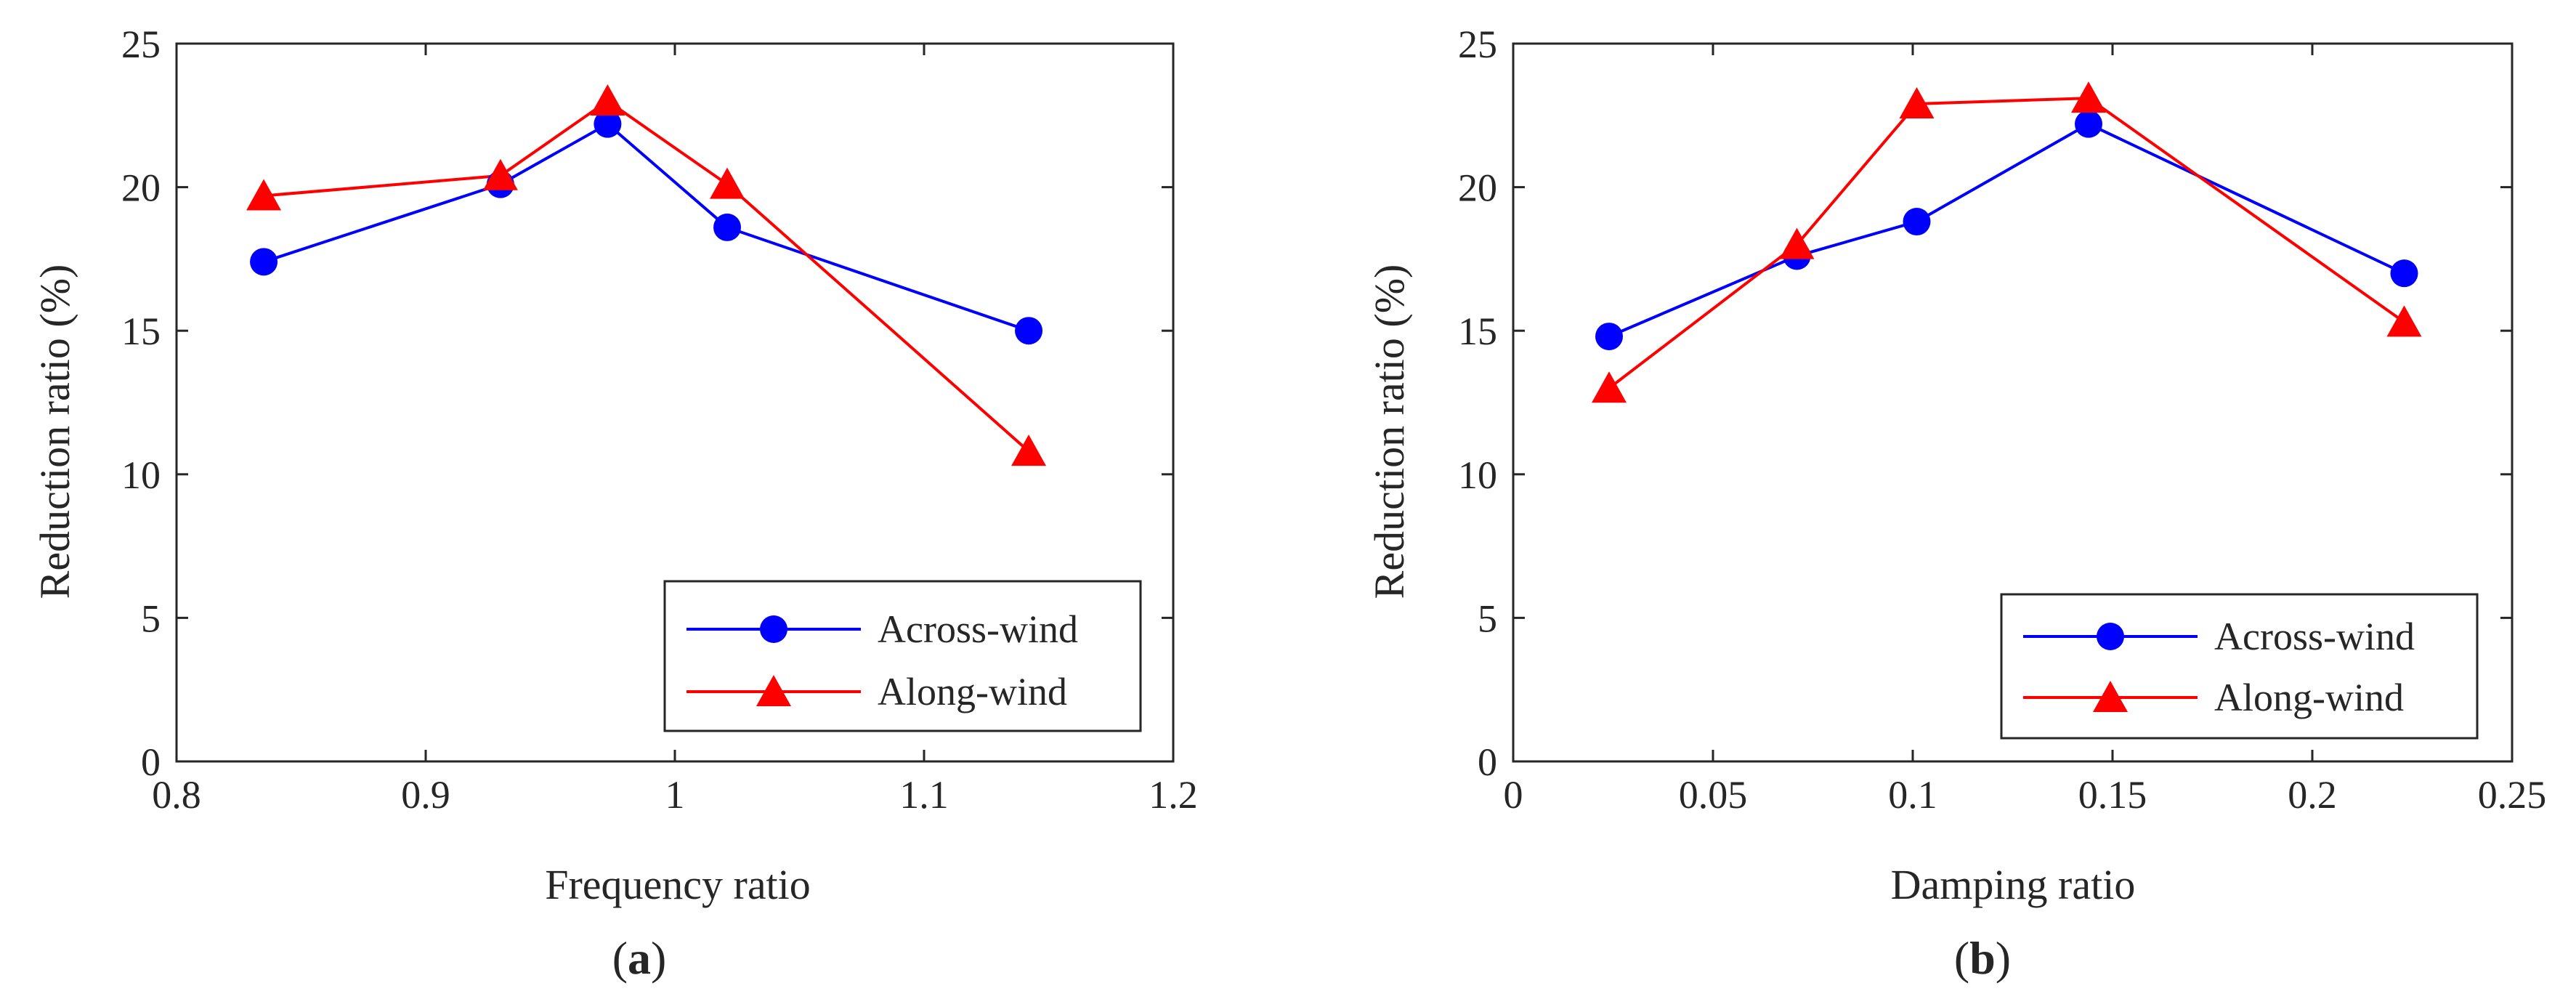 The image size is (2576, 1007). Describe the element at coordinates (924, 795) in the screenshot. I see `x-tick-label: 1.1` at that location.